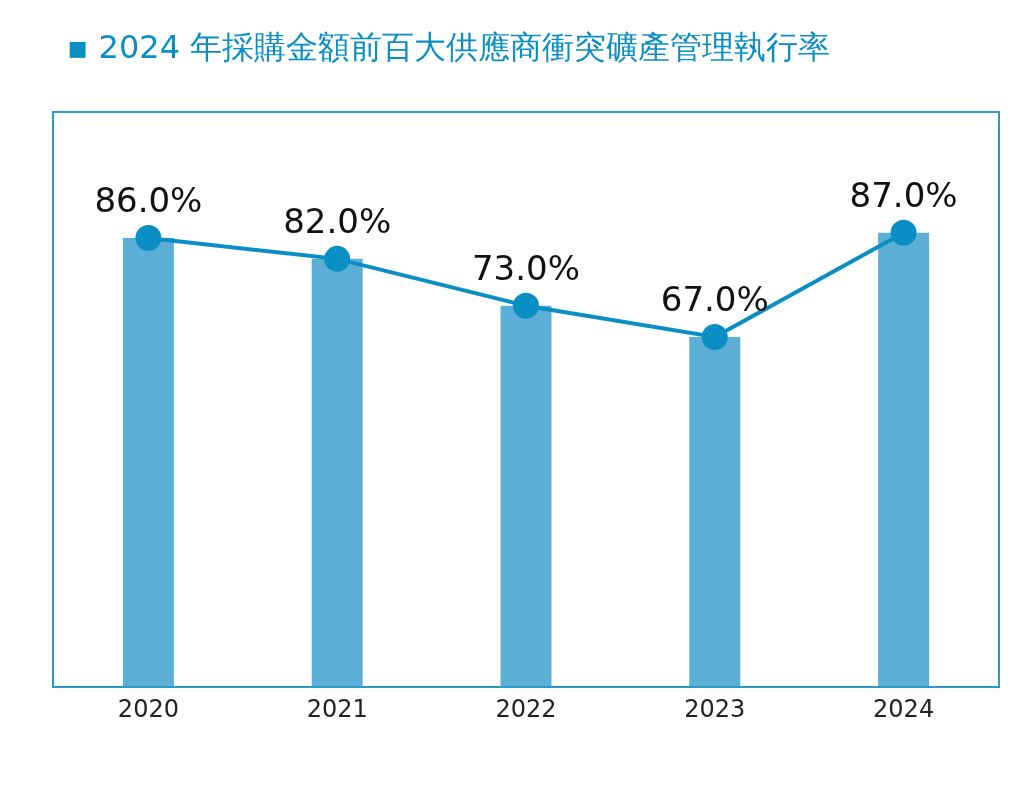  What do you see at coordinates (526, 708) in the screenshot?
I see `x-tick-label: 2022` at bounding box center [526, 708].